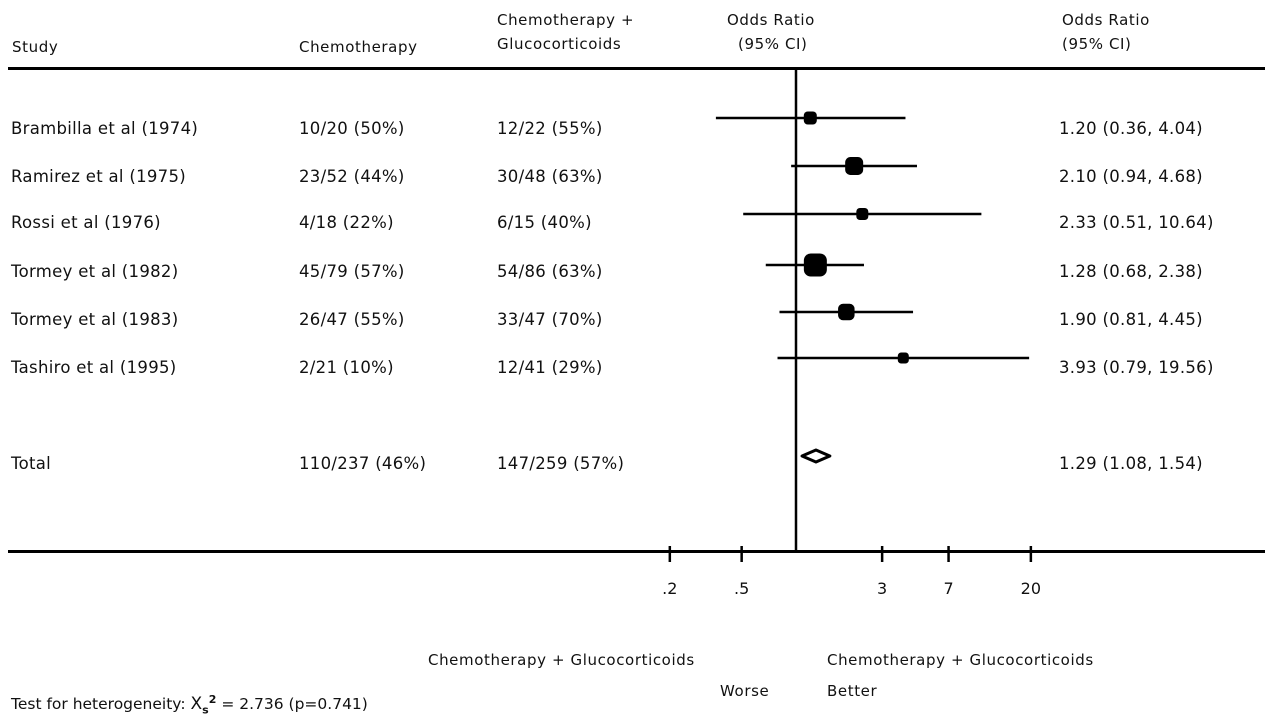 The height and width of the screenshot is (723, 1265). What do you see at coordinates (95, 271) in the screenshot?
I see `study-name: Tormey et al (1982)` at bounding box center [95, 271].